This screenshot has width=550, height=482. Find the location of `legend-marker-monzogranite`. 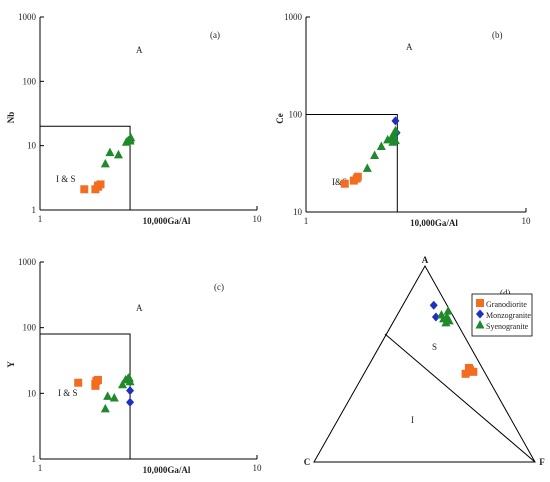

legend-marker-monzogranite is located at coordinates (480, 314).